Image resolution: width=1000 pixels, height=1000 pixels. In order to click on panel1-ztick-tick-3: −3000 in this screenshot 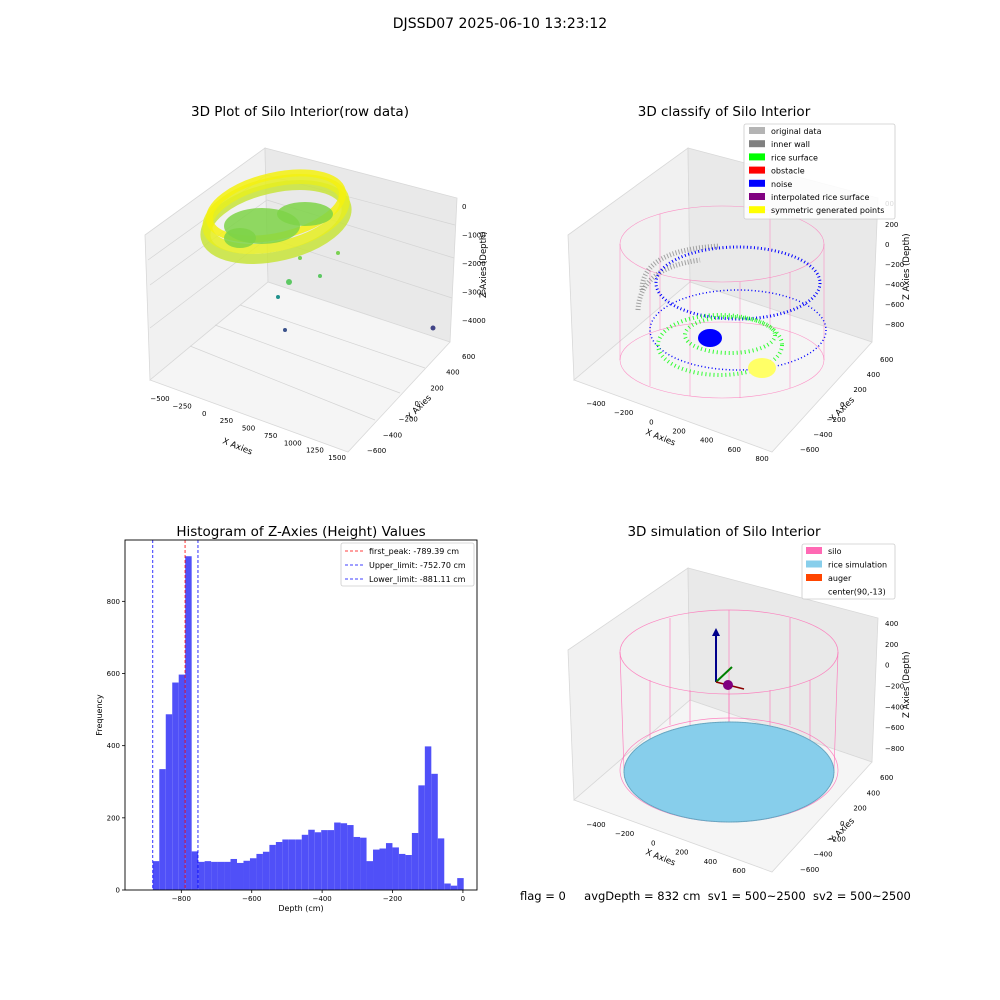, I will do `click(474, 293)`.